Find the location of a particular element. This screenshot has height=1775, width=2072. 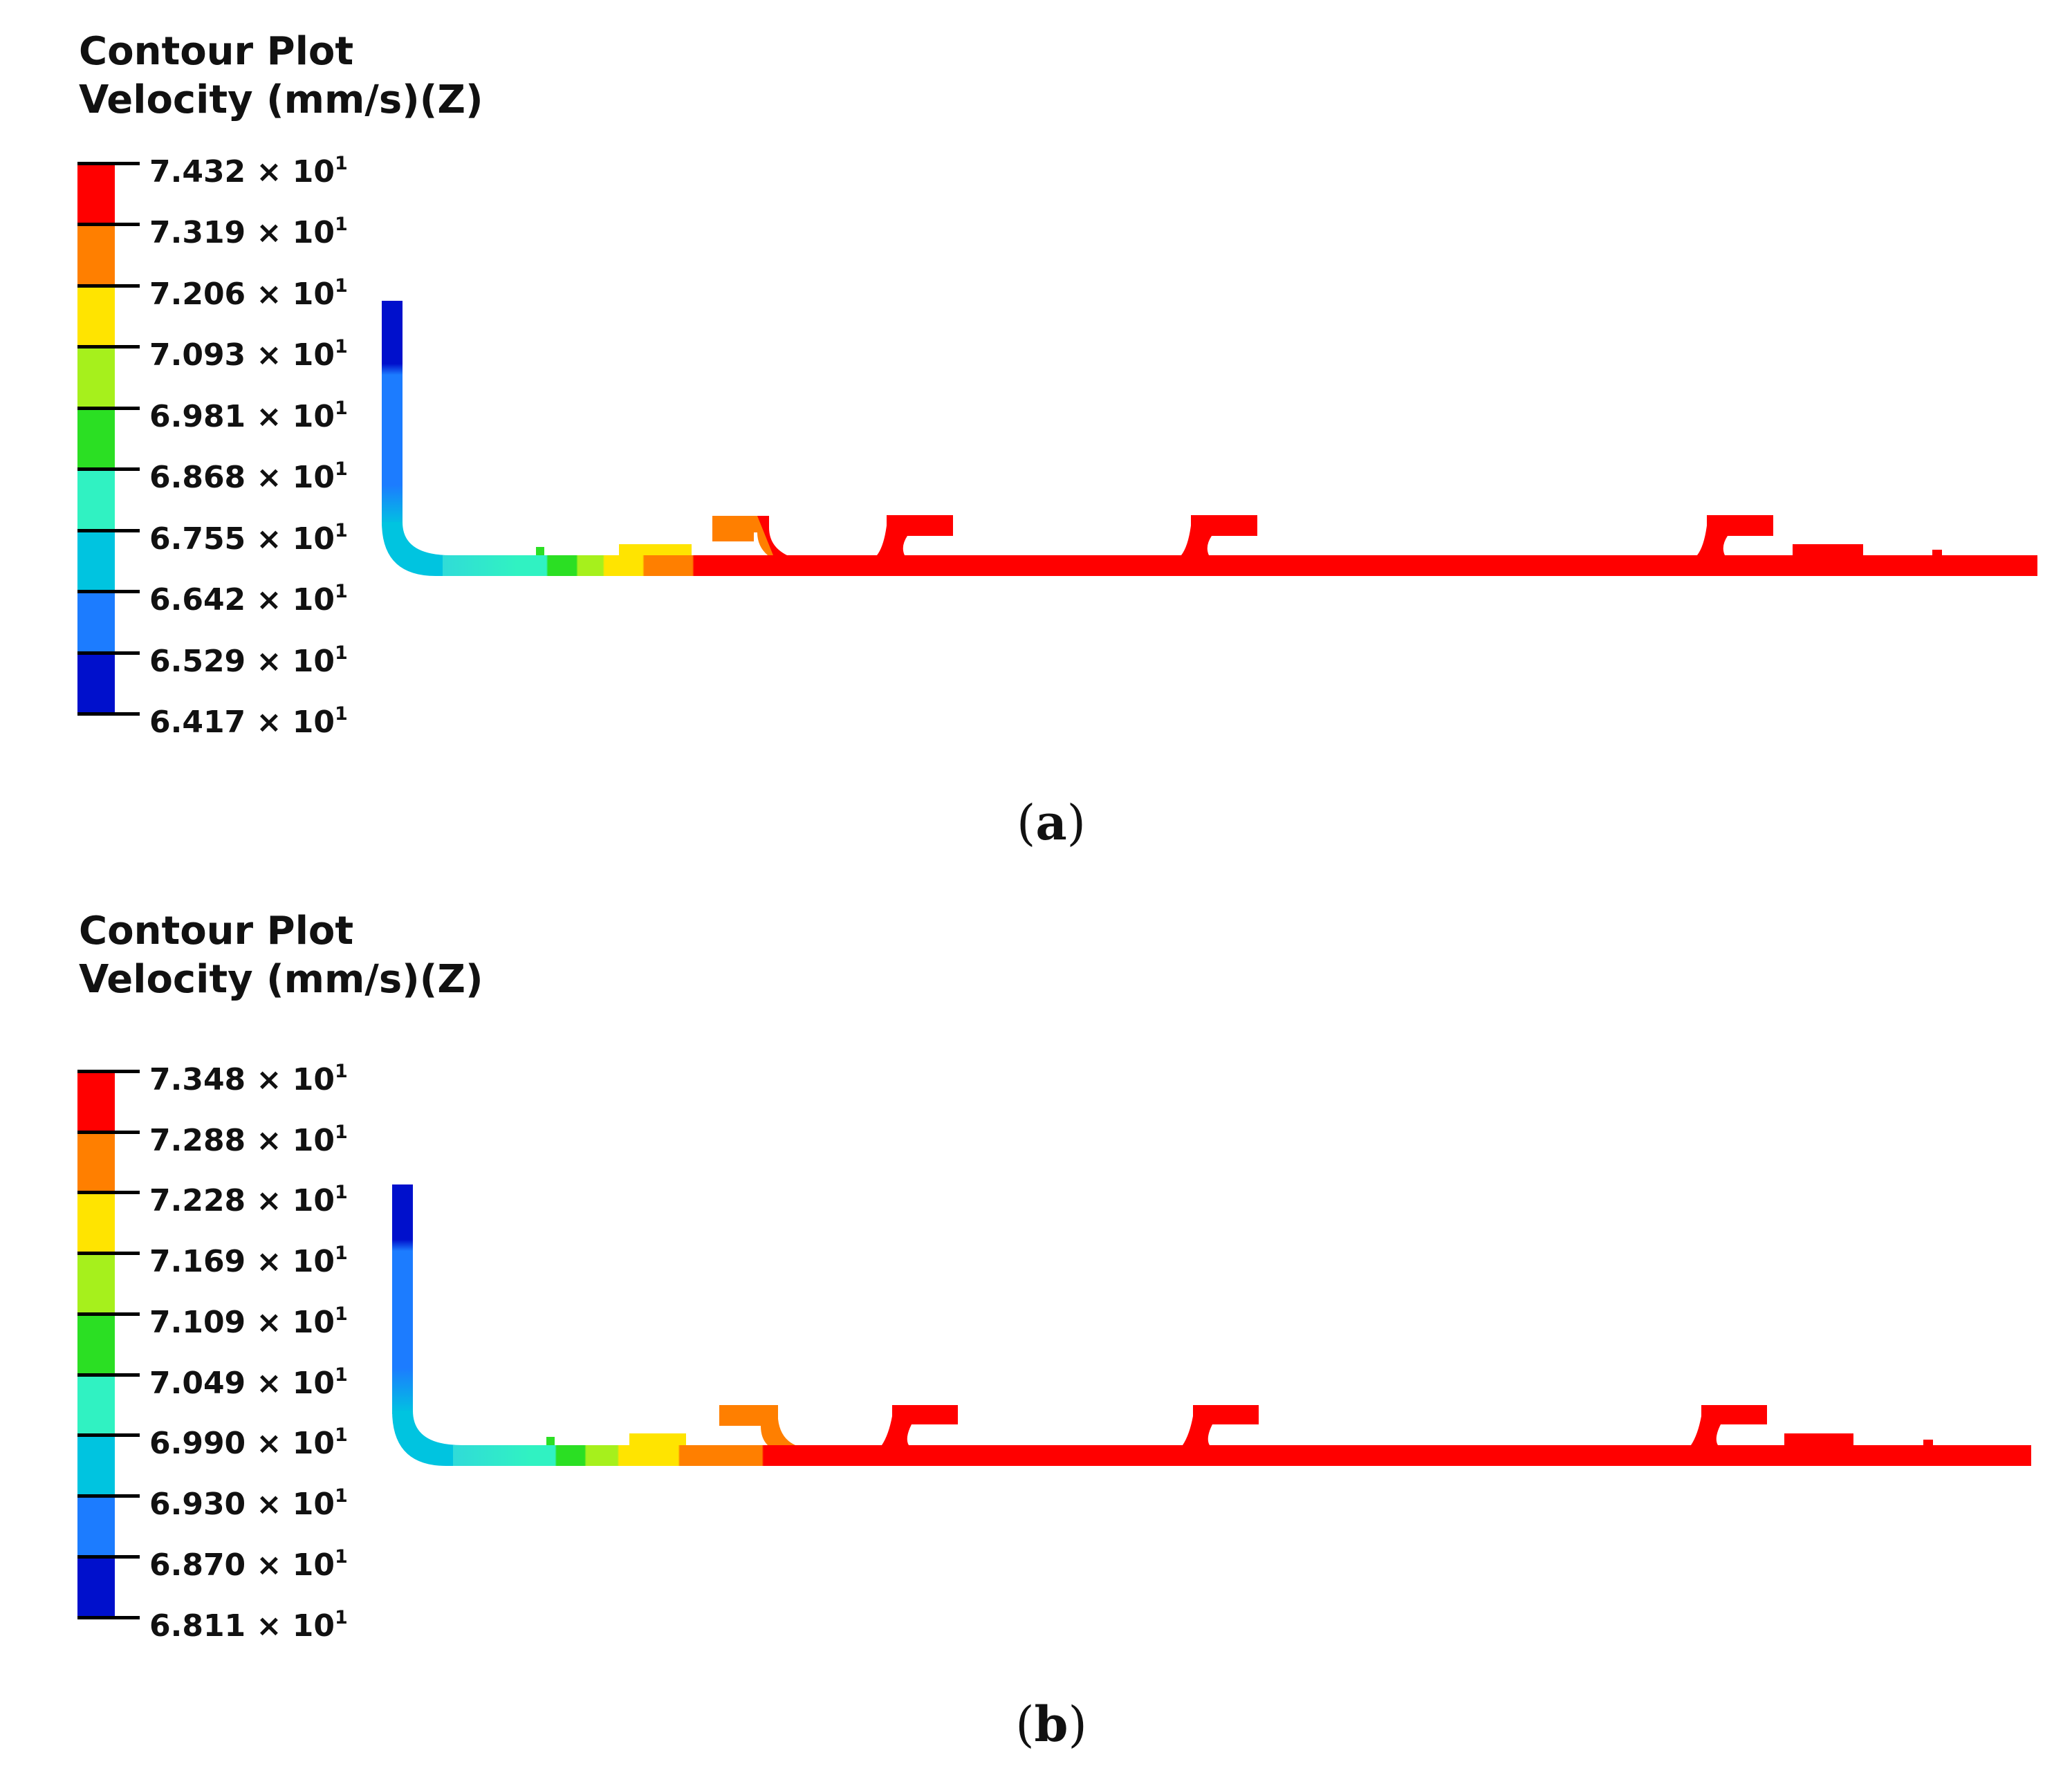

scale-tick-label: 6.868 × 101 is located at coordinates (249, 476).